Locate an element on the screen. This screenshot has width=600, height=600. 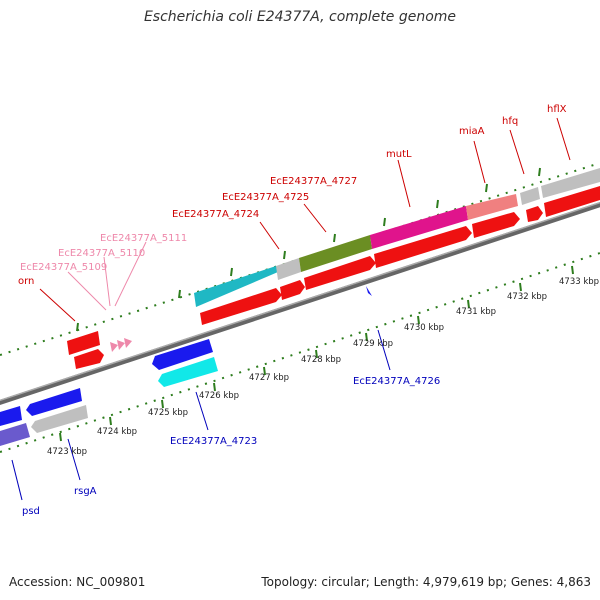
label-4727: EcE24377A_4727 is located at coordinates (313, 181).